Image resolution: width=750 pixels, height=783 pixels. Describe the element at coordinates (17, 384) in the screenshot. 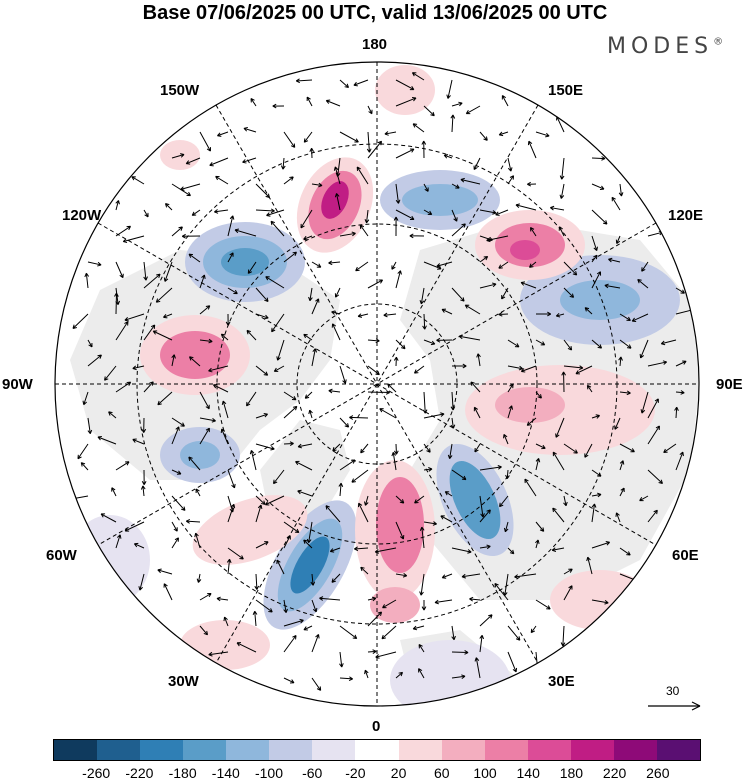

I see `lon-label-90w: 90W` at that location.